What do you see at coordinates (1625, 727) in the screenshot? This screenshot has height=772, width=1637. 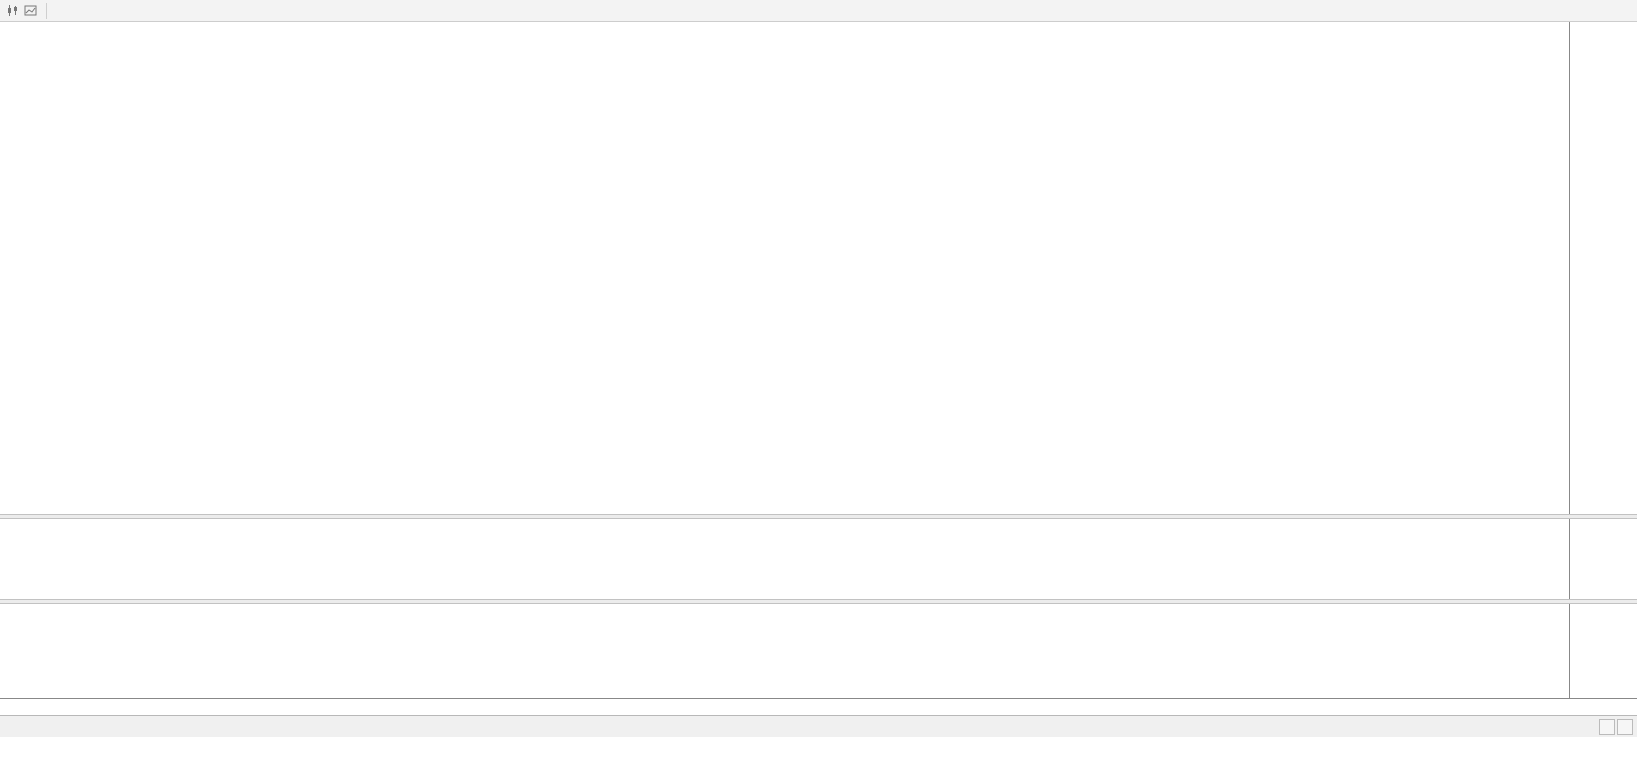 I see `scroll-tabs-right-button` at bounding box center [1625, 727].